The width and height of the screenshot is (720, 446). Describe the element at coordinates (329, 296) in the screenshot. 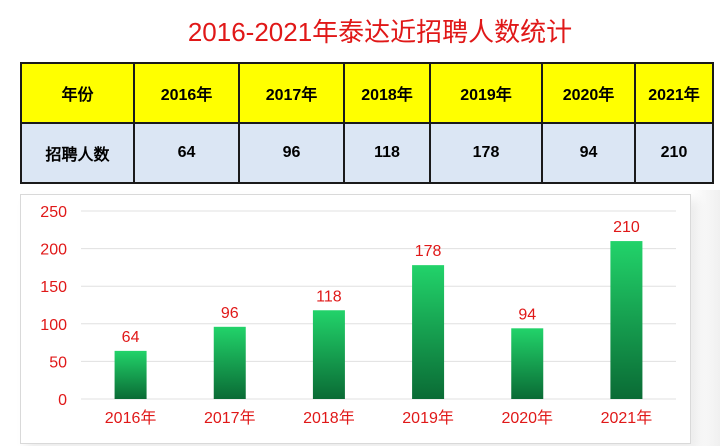

I see `data-label: 118` at that location.